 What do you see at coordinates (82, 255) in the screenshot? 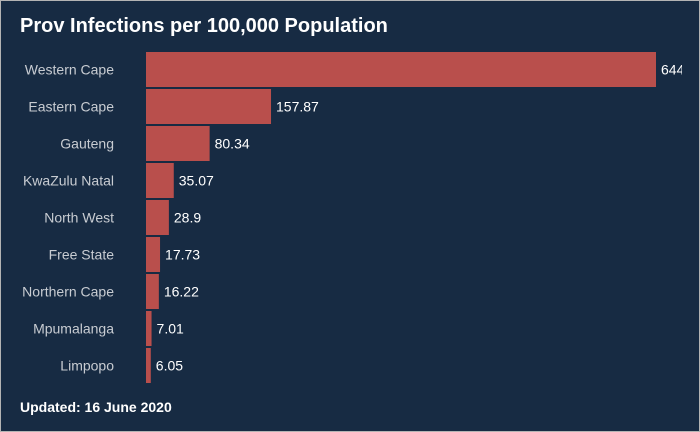
I see `category-label-free-state: Free State` at bounding box center [82, 255].